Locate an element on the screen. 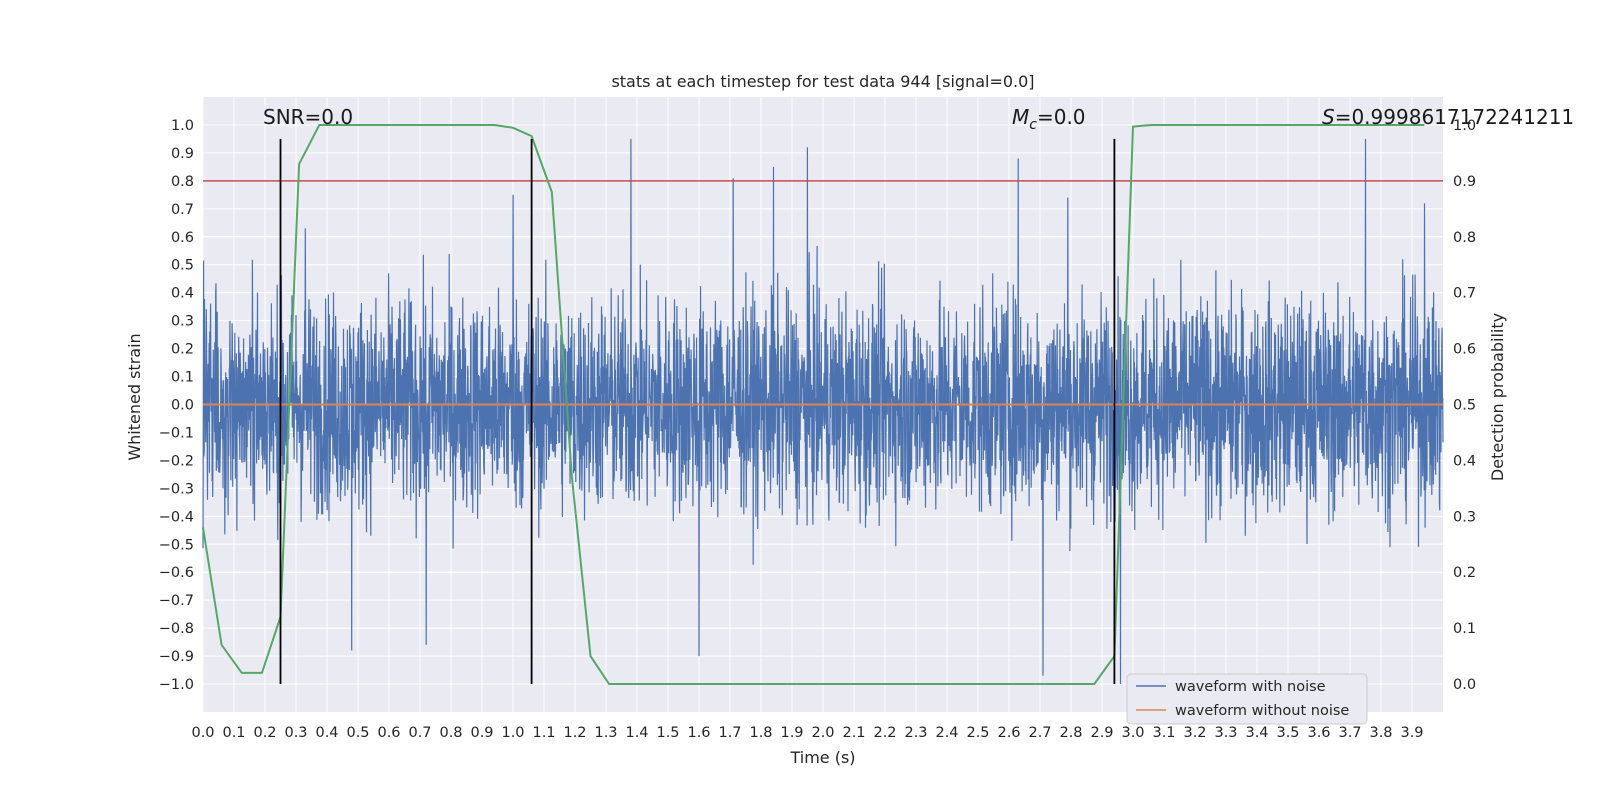 The image size is (1600, 800). x-tick-label: 3.0 is located at coordinates (1132, 733).